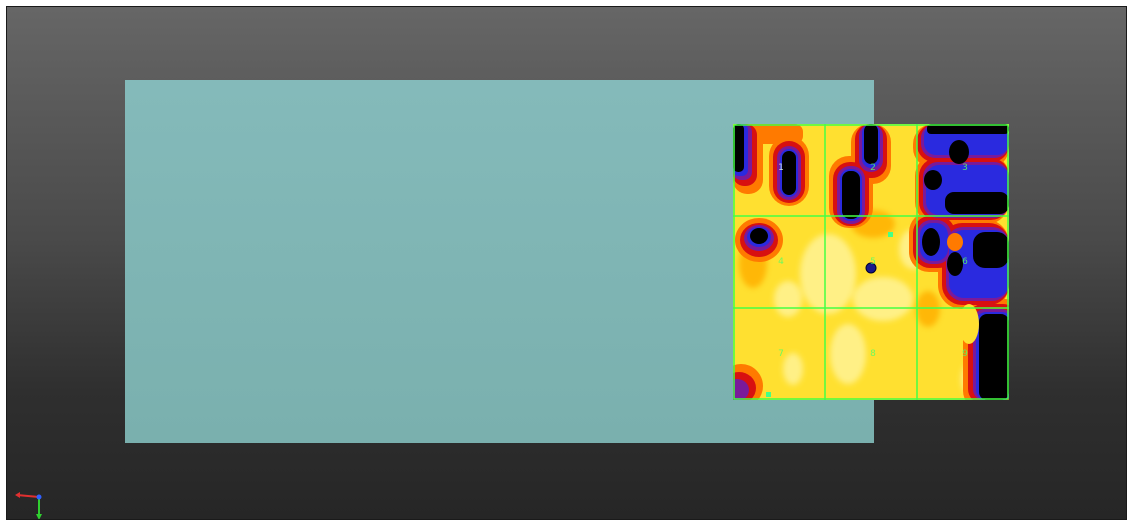 The height and width of the screenshot is (526, 1133). Describe the element at coordinates (781, 168) in the screenshot. I see `cell-label-1: 1` at that location.